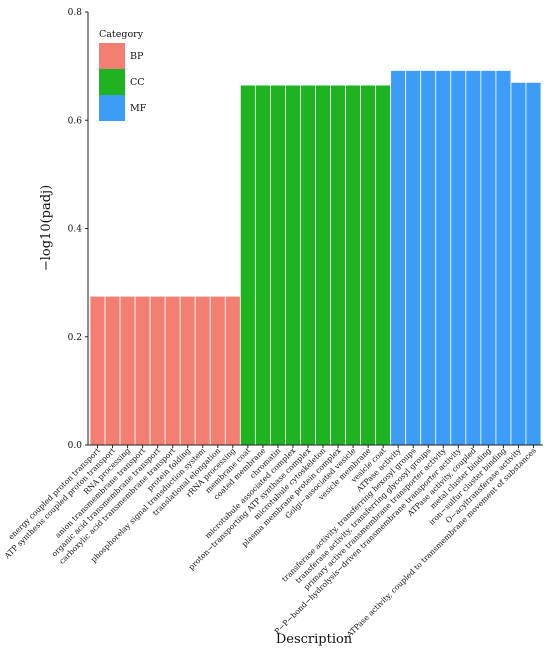 The image size is (550, 654). Describe the element at coordinates (138, 108) in the screenshot. I see `legend-label-mf: MF` at that location.